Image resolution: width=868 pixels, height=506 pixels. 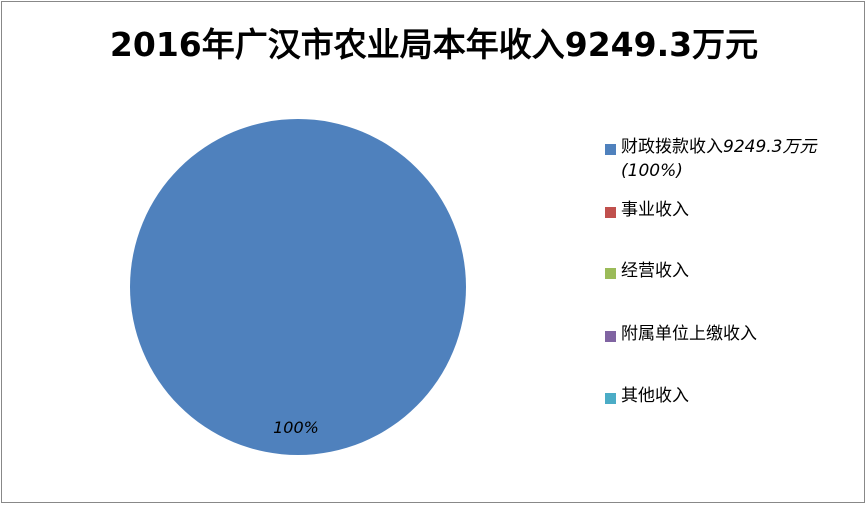 What do you see at coordinates (672, 147) in the screenshot?
I see `legend-label: 财政拨款收入` at bounding box center [672, 147].